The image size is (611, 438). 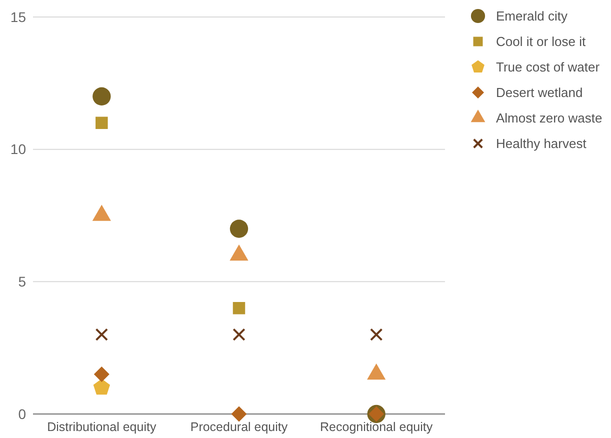 I want to click on x-tick-label: Procedural equity, so click(x=239, y=427).